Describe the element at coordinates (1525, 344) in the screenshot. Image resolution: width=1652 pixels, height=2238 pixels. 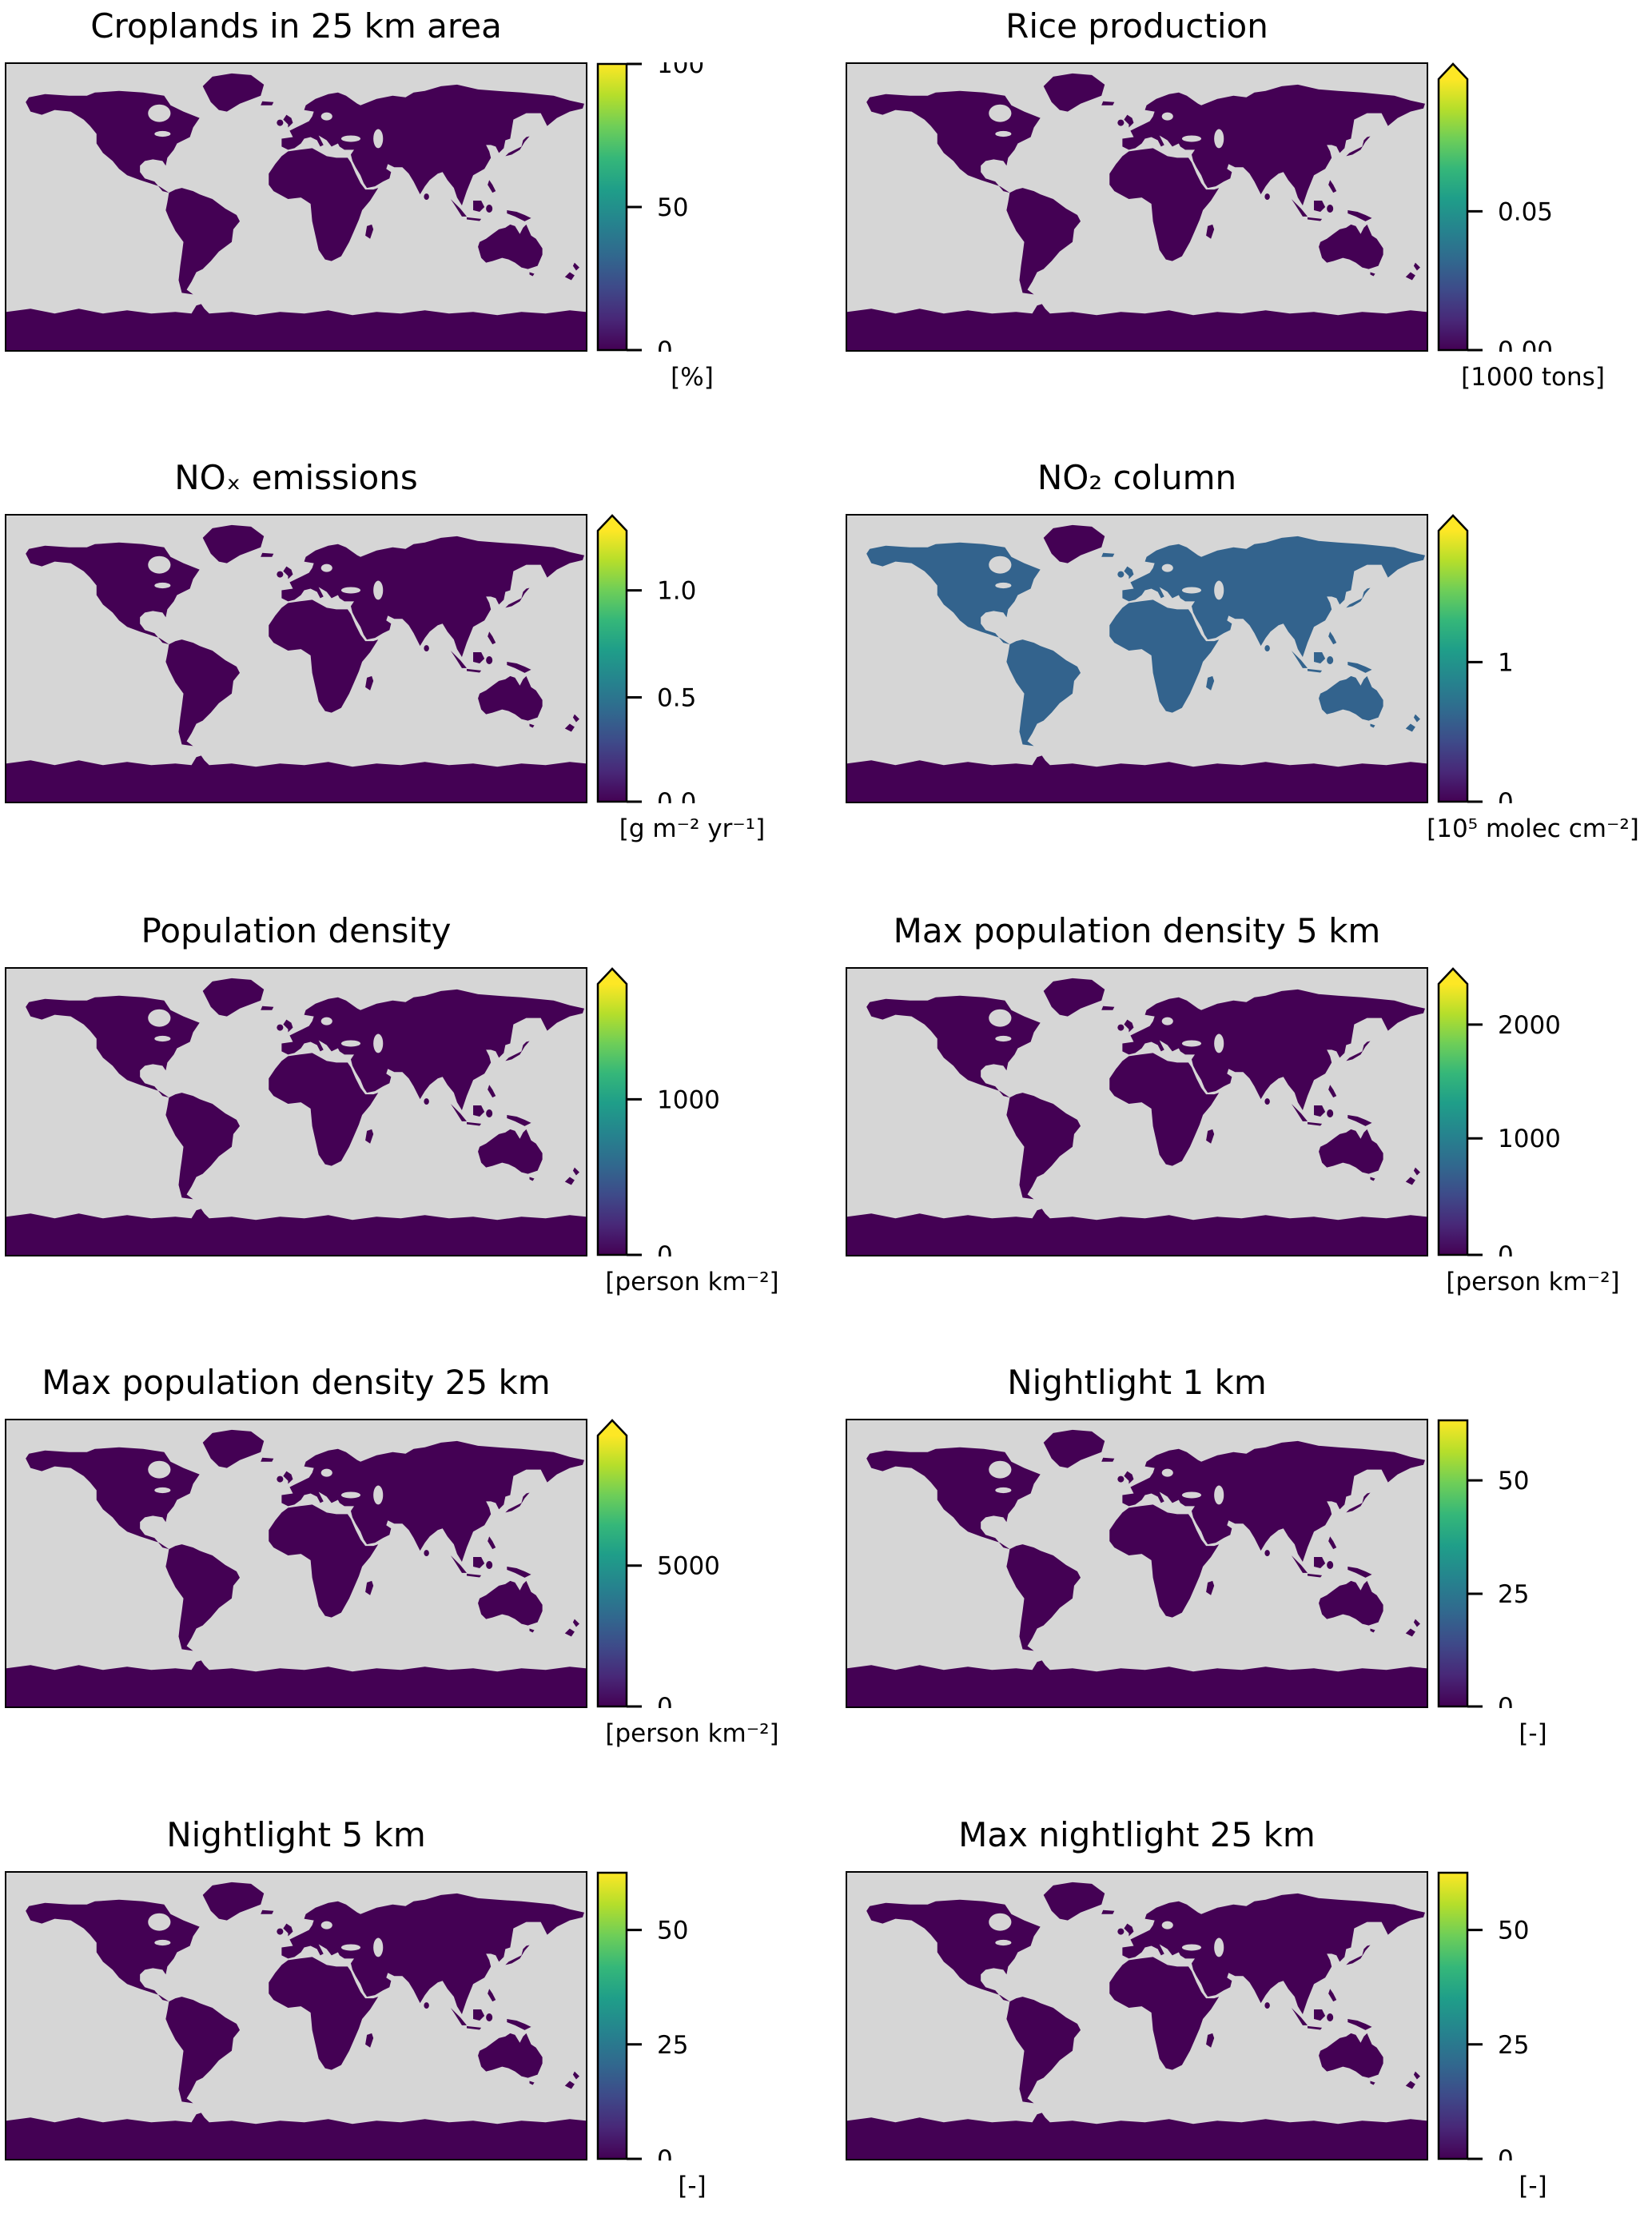
I see `colorbar-tick-label: 0.00` at that location.